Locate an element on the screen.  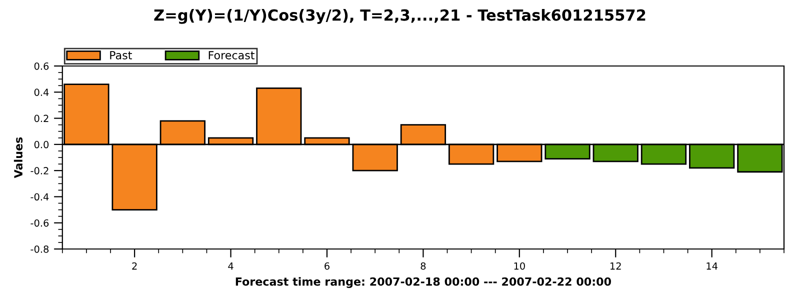
x-tick-label: 4 is located at coordinates (231, 266).